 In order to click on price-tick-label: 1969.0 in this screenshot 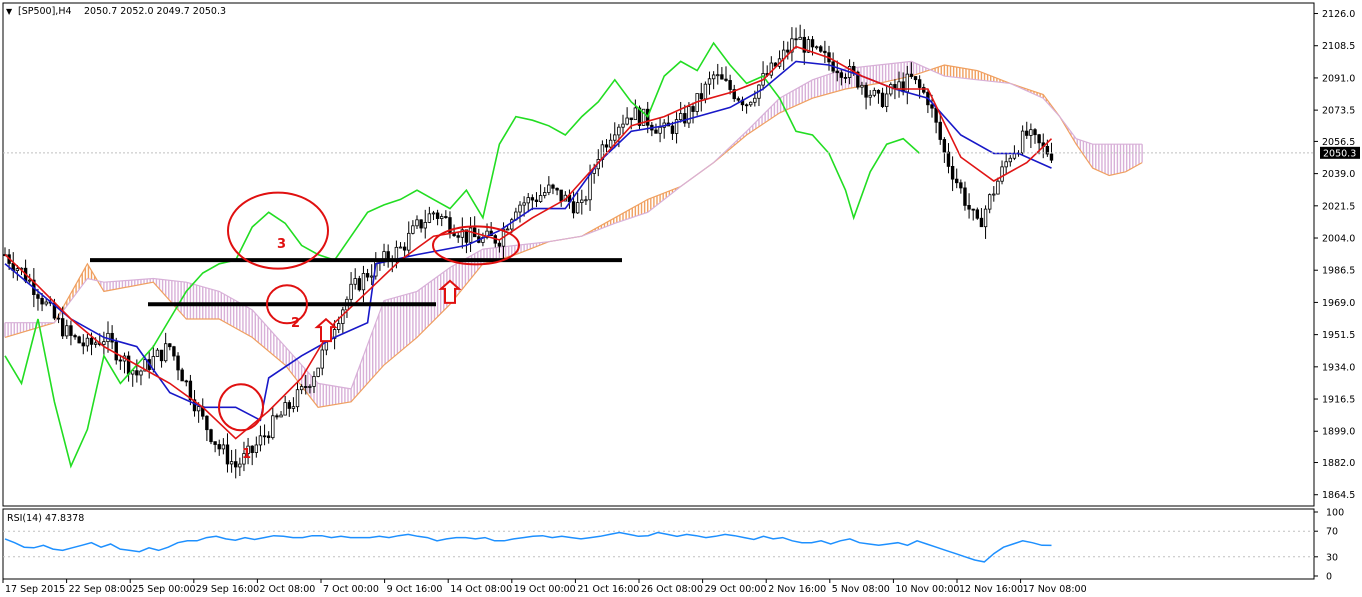, I will do `click(1338, 303)`.